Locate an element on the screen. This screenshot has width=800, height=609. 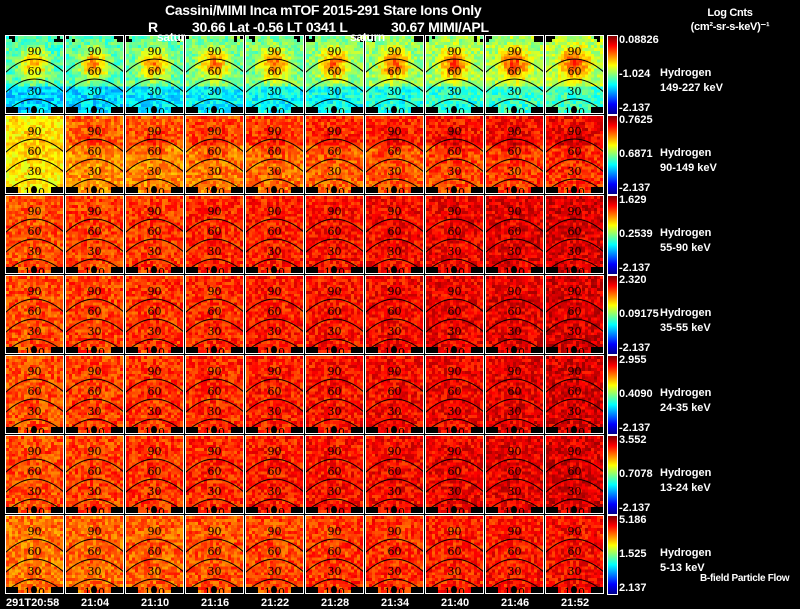
energy-range: 13-24 keV is located at coordinates (685, 488).